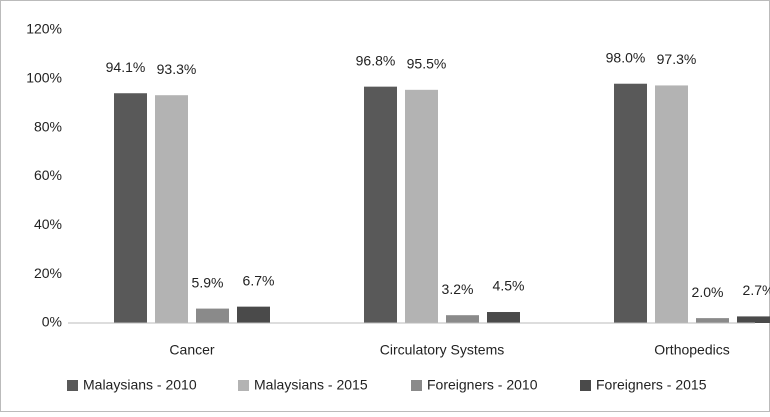 The image size is (770, 417). What do you see at coordinates (458, 289) in the screenshot?
I see `data-label: 3.2%` at bounding box center [458, 289].